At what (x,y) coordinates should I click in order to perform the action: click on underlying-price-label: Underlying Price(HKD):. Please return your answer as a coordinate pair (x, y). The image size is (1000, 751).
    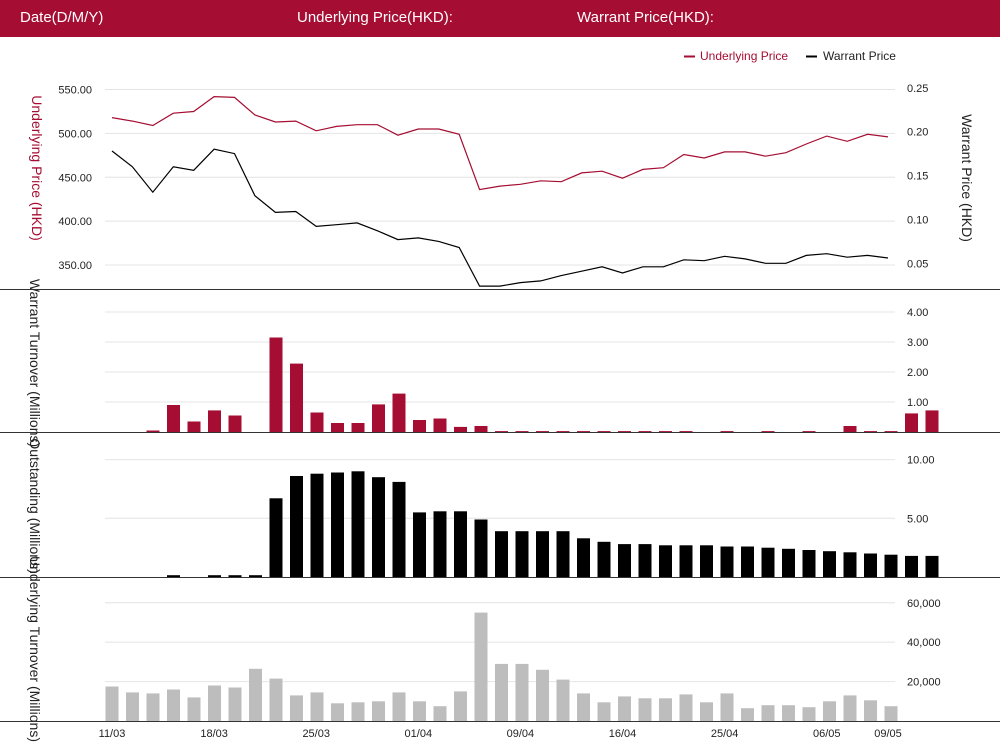
    Looking at the image, I should click on (375, 17).